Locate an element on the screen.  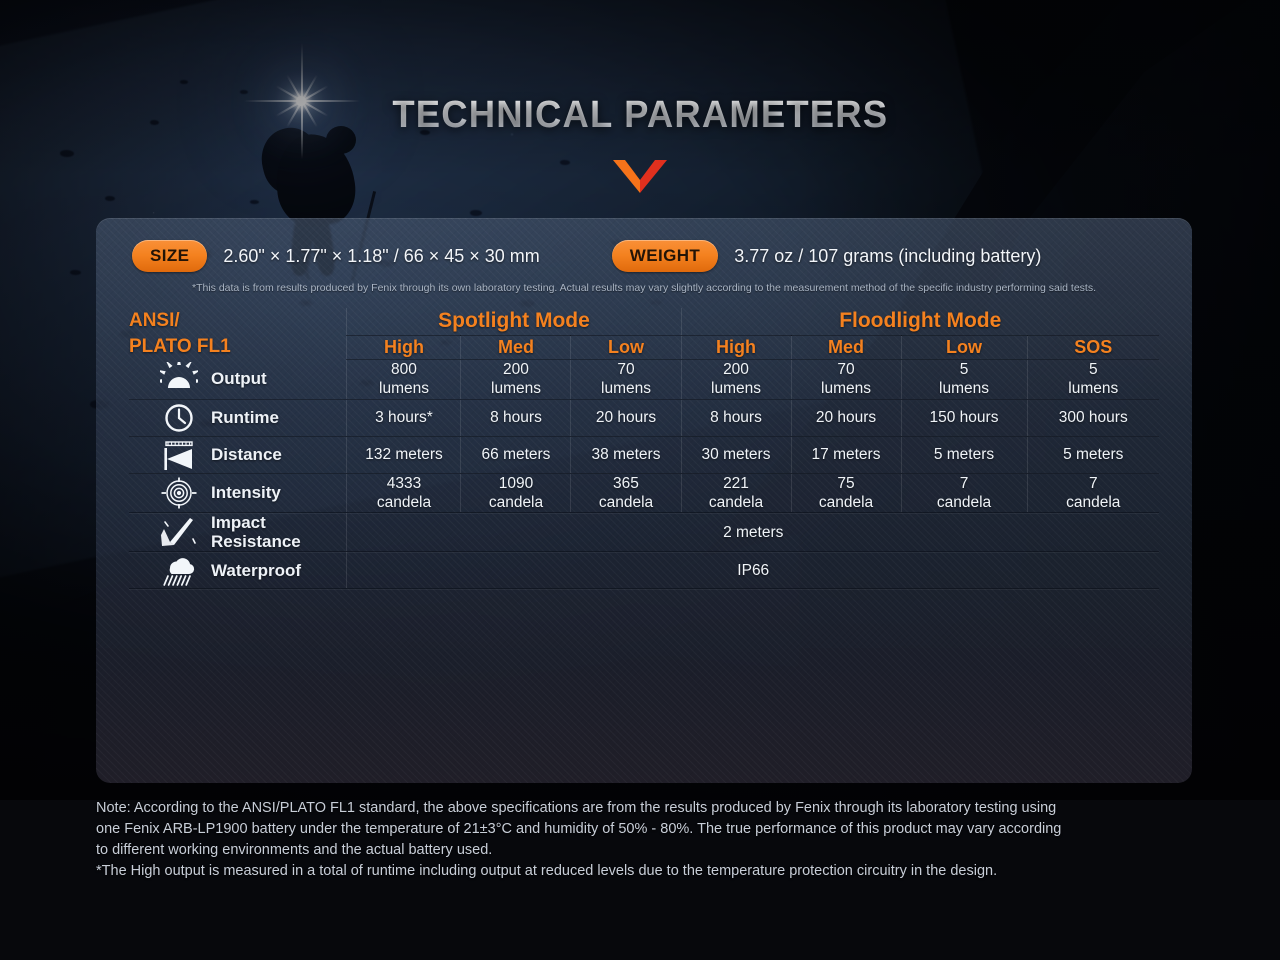
size-value: 2.60" × 1.77" × 1.18" / 66 × 45 × 30 mm is located at coordinates (381, 255).